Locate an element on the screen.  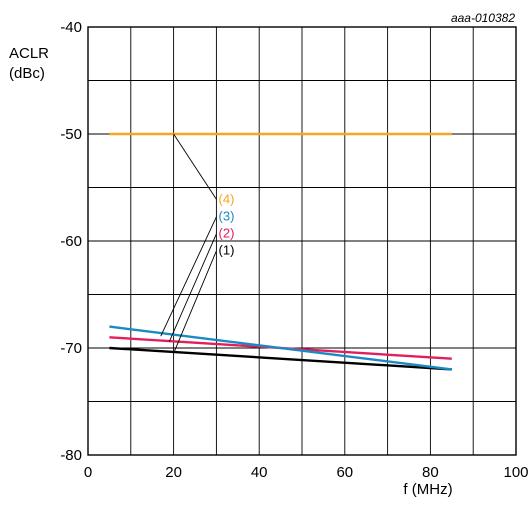
x-tick-label: 0 is located at coordinates (88, 472).